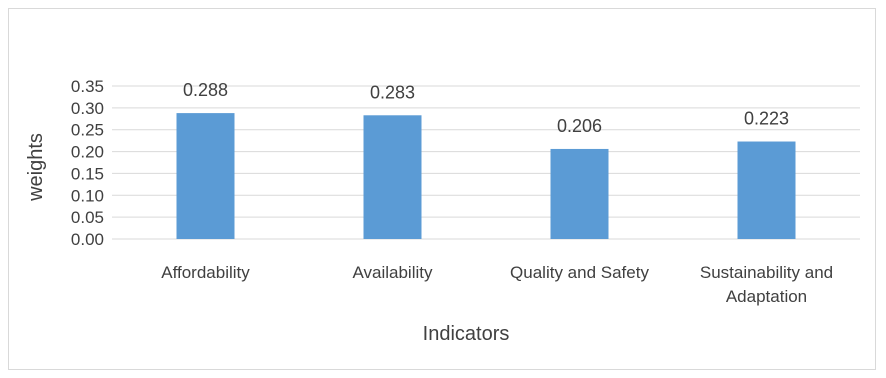  I want to click on data-label: 0.288, so click(205, 90).